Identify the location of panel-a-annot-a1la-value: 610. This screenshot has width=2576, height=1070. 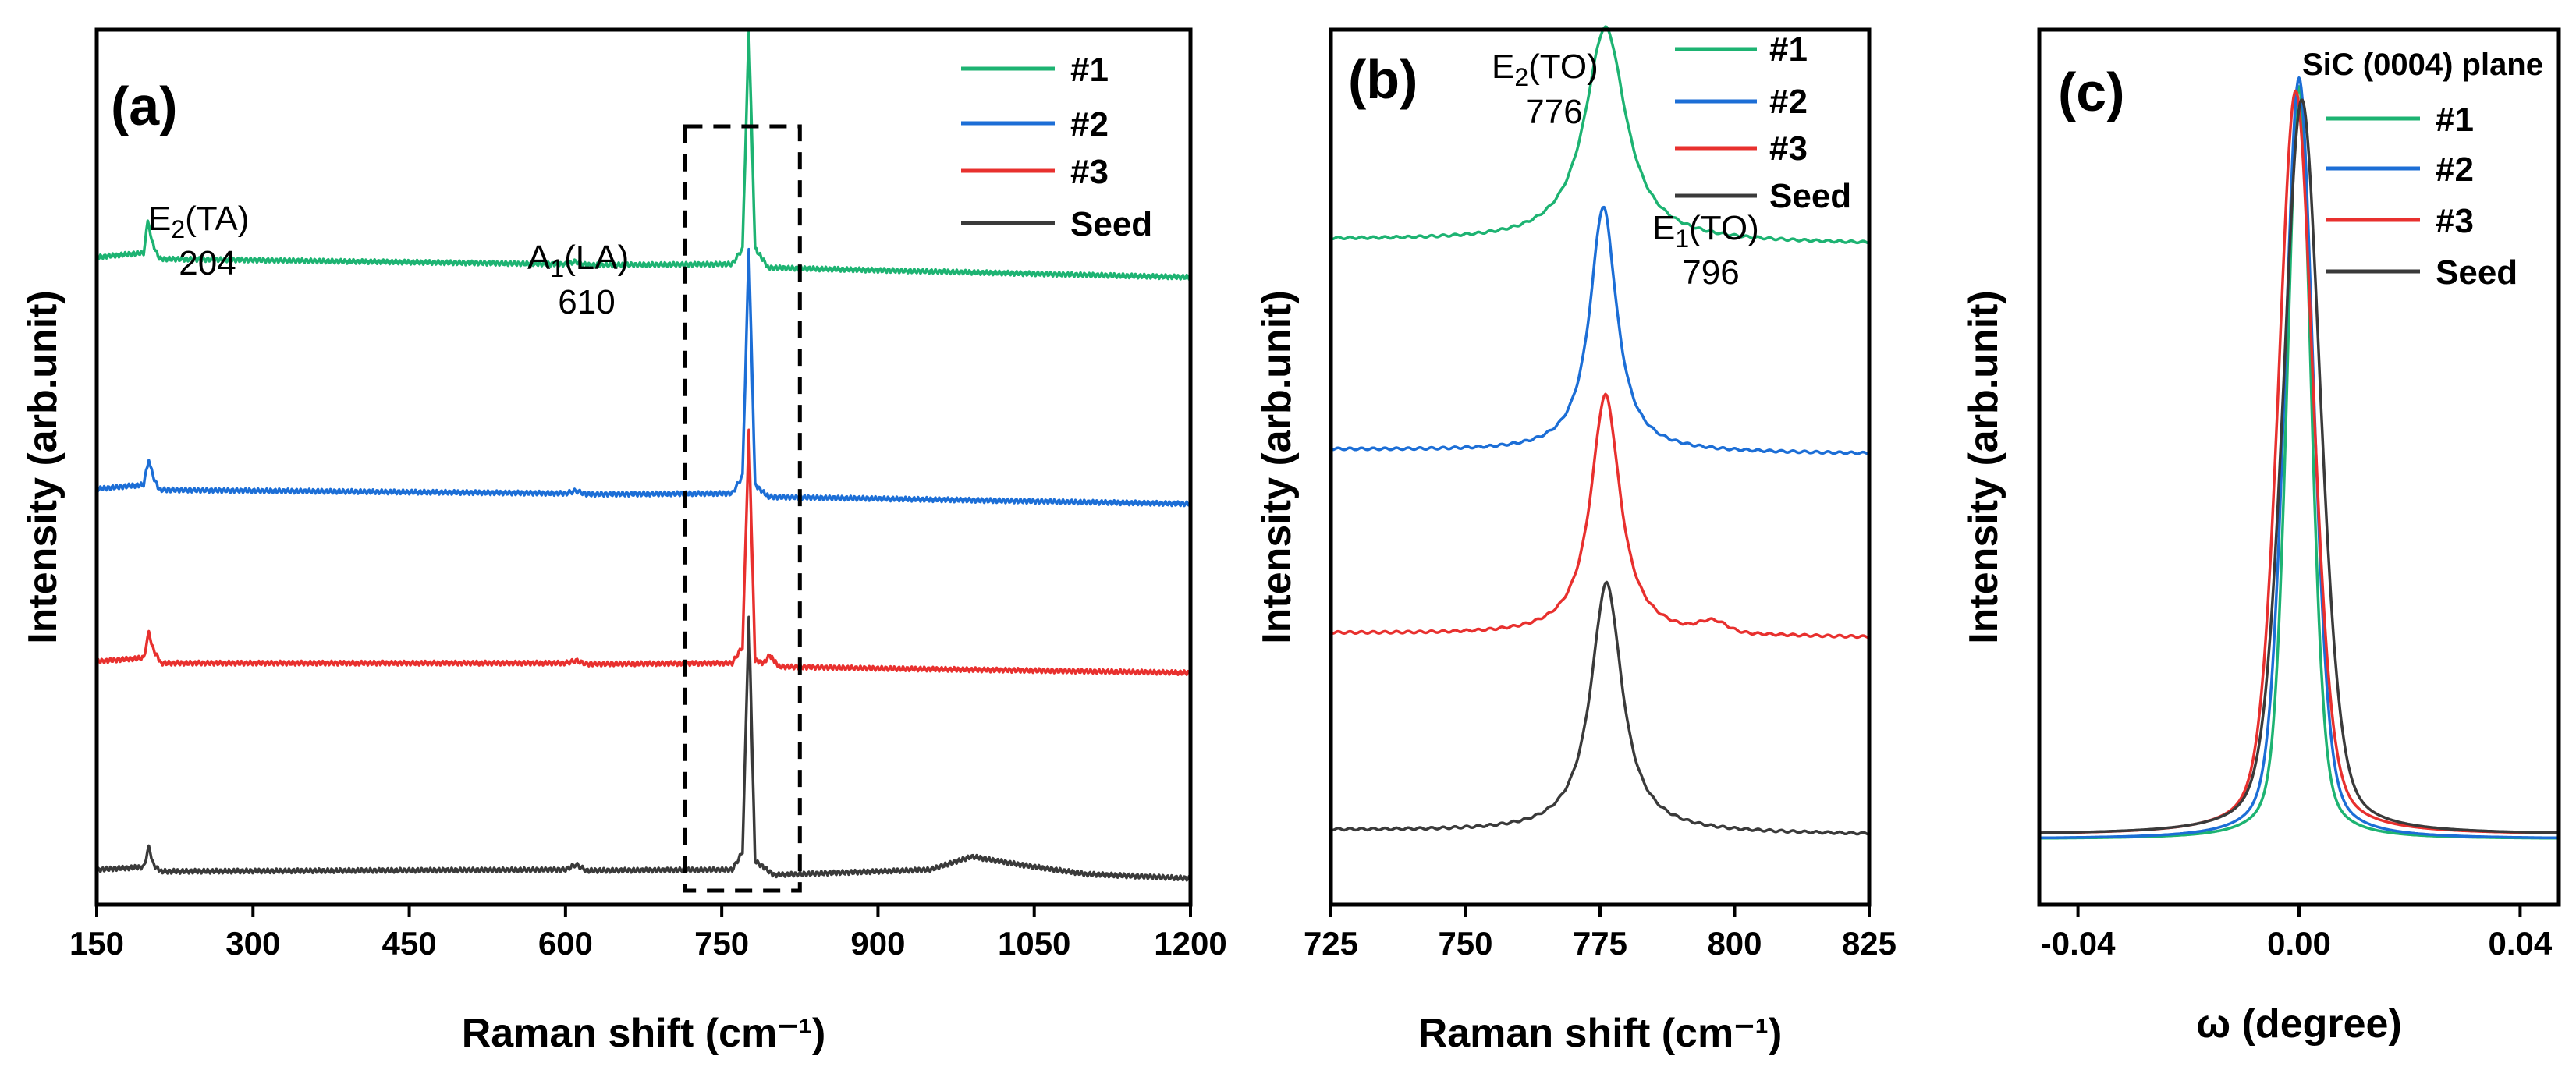
(586, 302).